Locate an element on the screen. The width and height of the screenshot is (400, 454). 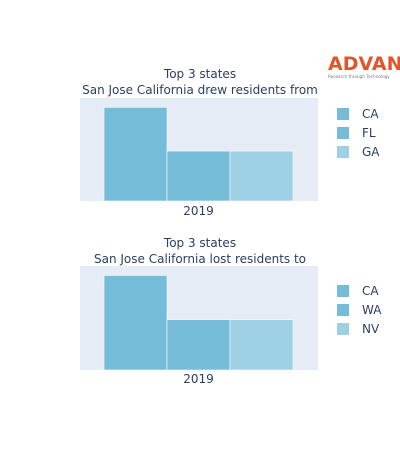
legend: CA WA NV is located at coordinates (359, 310).